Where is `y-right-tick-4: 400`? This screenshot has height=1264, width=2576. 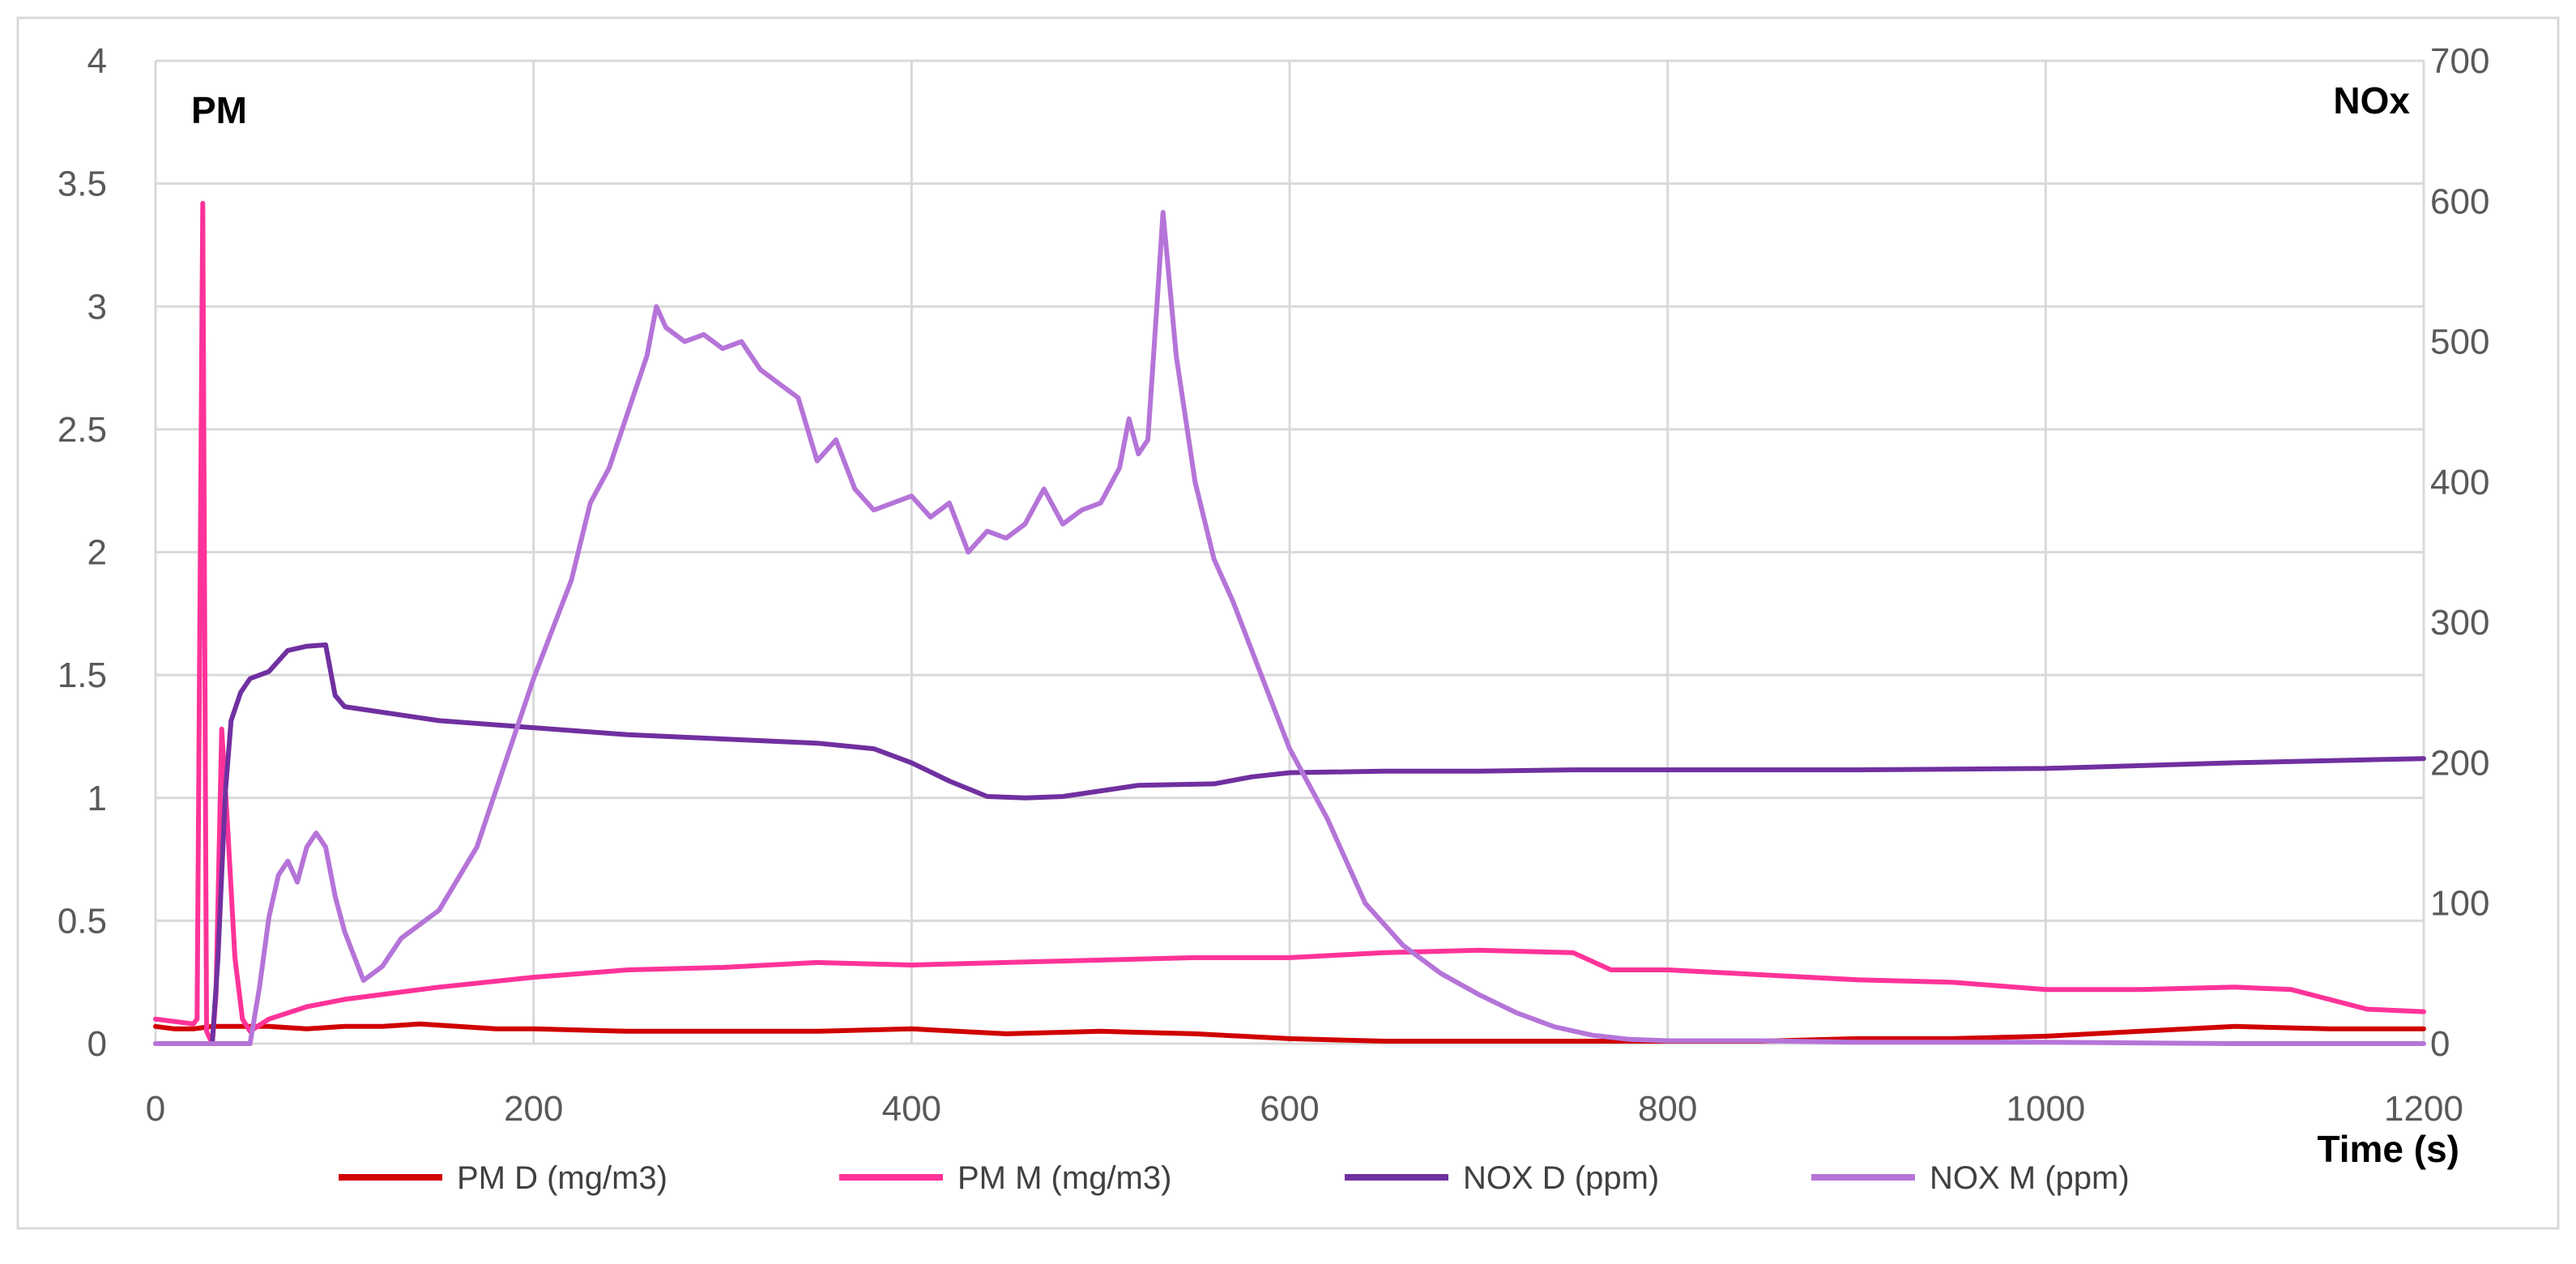
y-right-tick-4: 400 is located at coordinates (2459, 482).